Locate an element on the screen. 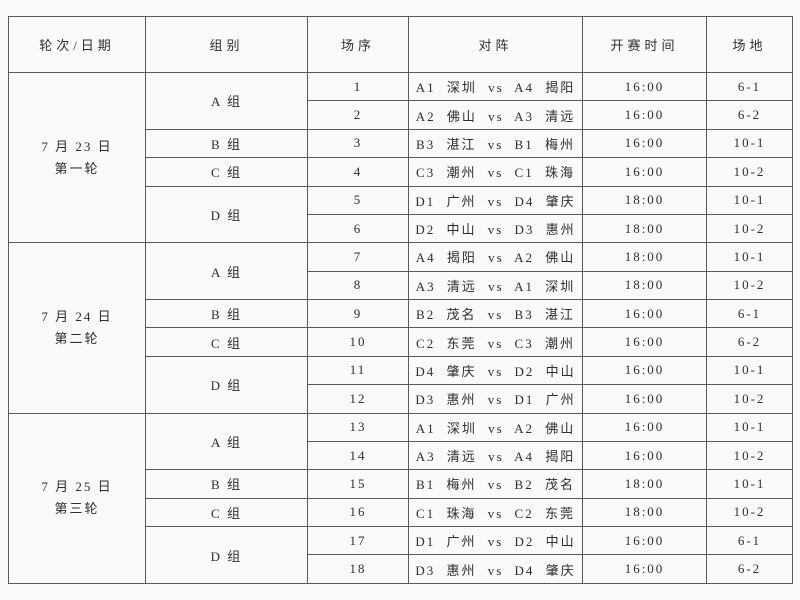  date-text: 7 月 23 日 is located at coordinates (77, 146).